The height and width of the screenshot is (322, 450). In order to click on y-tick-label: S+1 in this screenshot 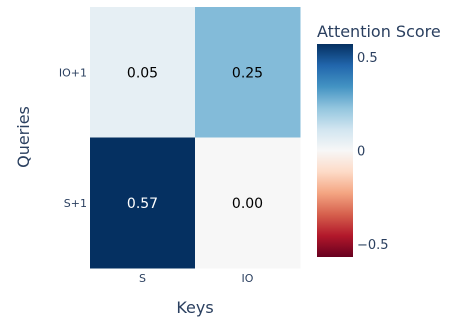, I will do `click(75, 203)`.